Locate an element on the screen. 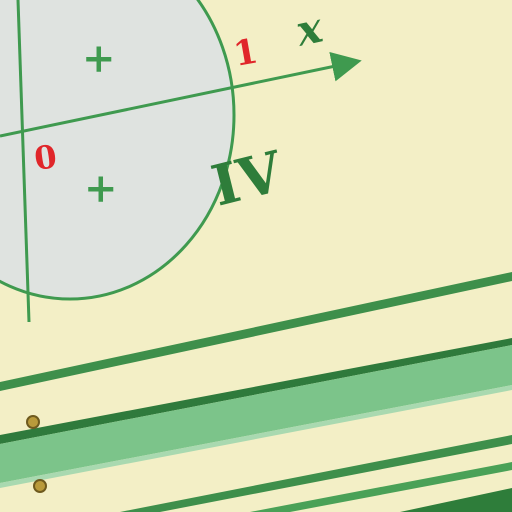  y-axis-line is located at coordinates (23, 161).